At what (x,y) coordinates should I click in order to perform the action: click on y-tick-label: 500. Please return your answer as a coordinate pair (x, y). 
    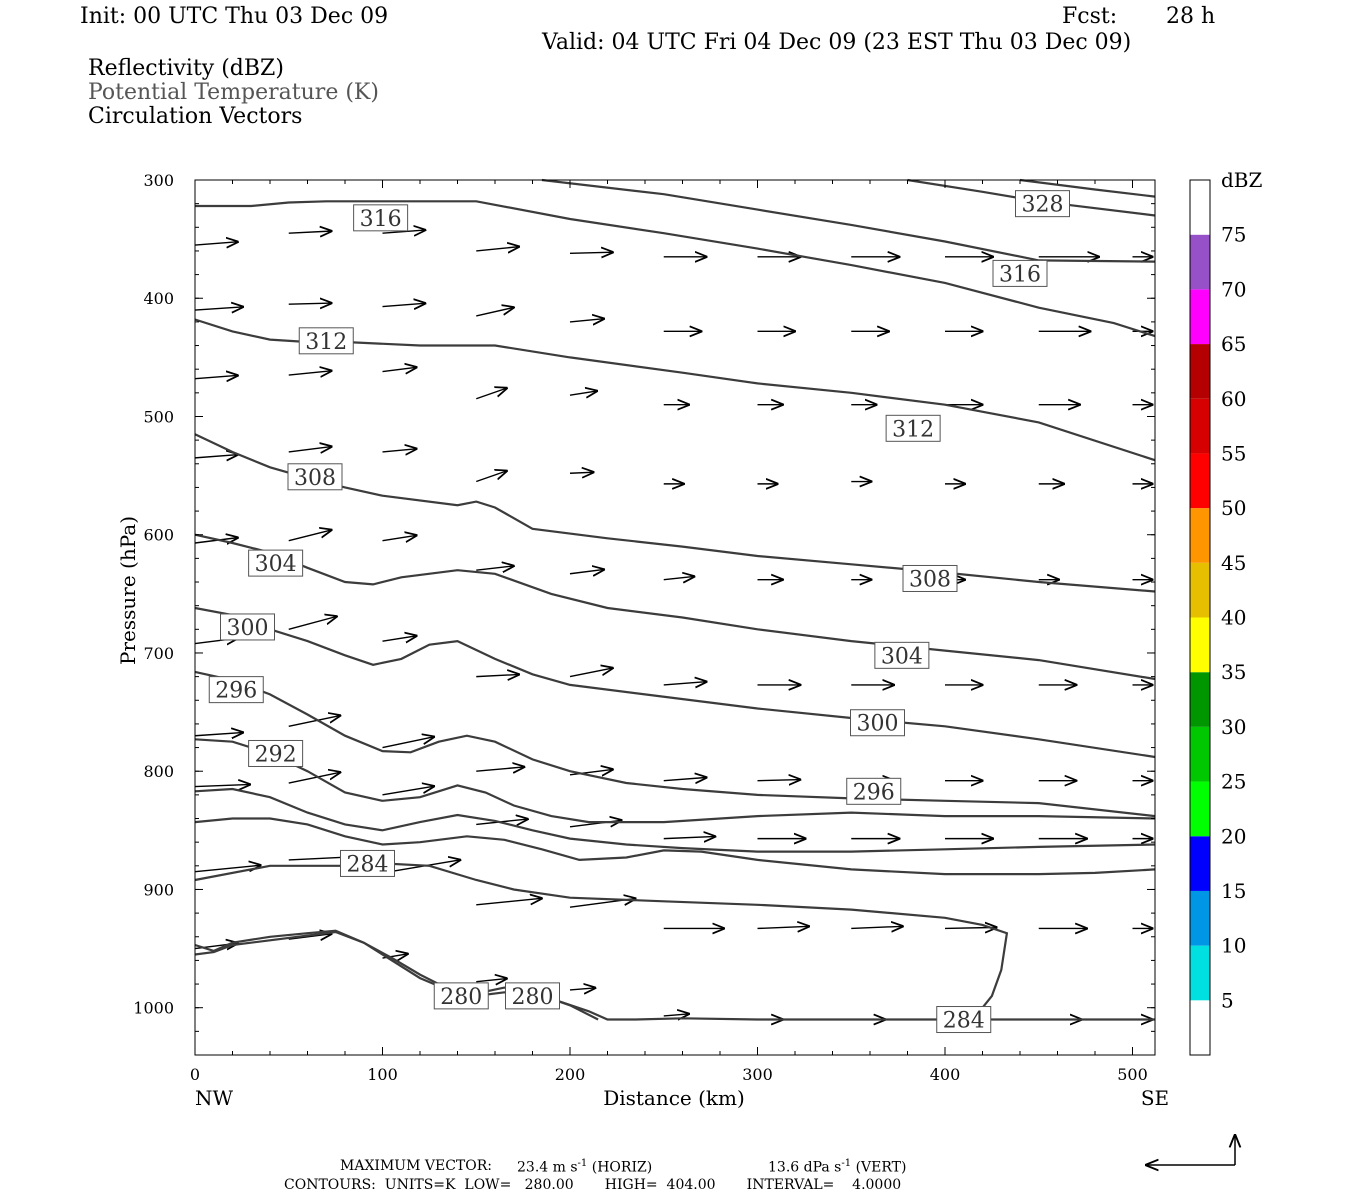
    Looking at the image, I should click on (158, 416).